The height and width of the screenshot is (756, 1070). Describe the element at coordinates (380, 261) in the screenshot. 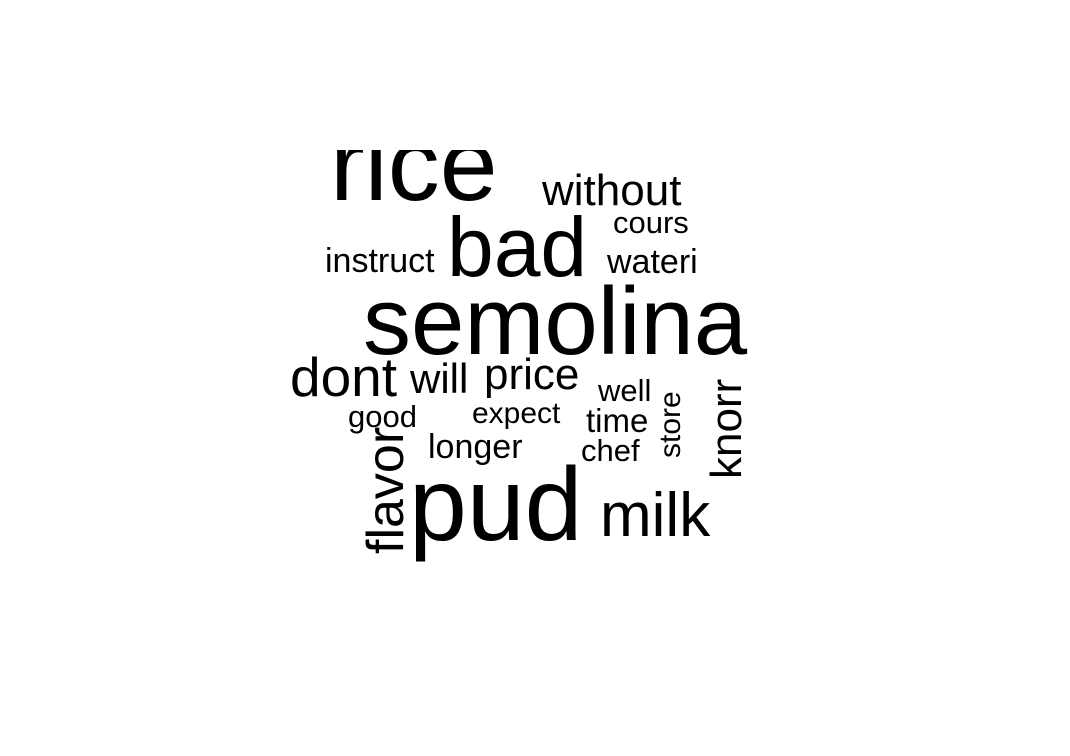

I see `word-instruct: instruct` at that location.